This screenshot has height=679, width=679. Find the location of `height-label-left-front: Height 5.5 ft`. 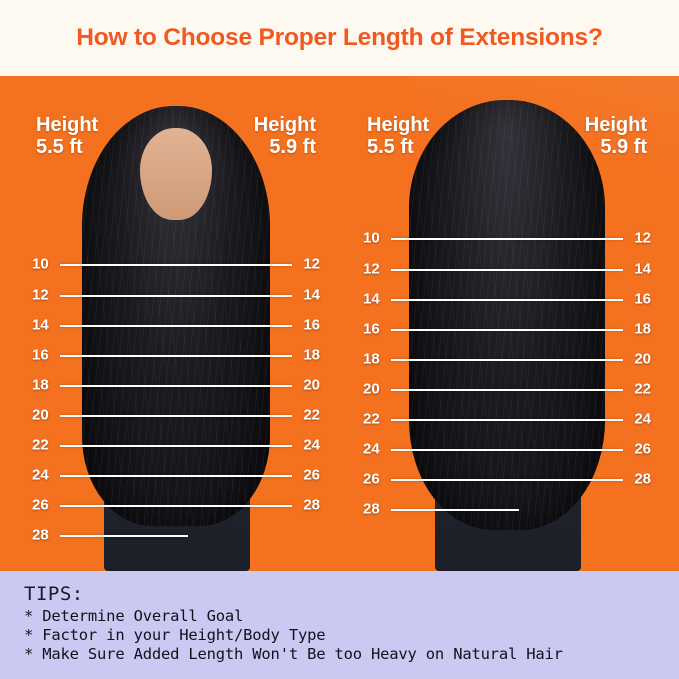

height-label-left-front: Height 5.5 ft is located at coordinates (67, 136).